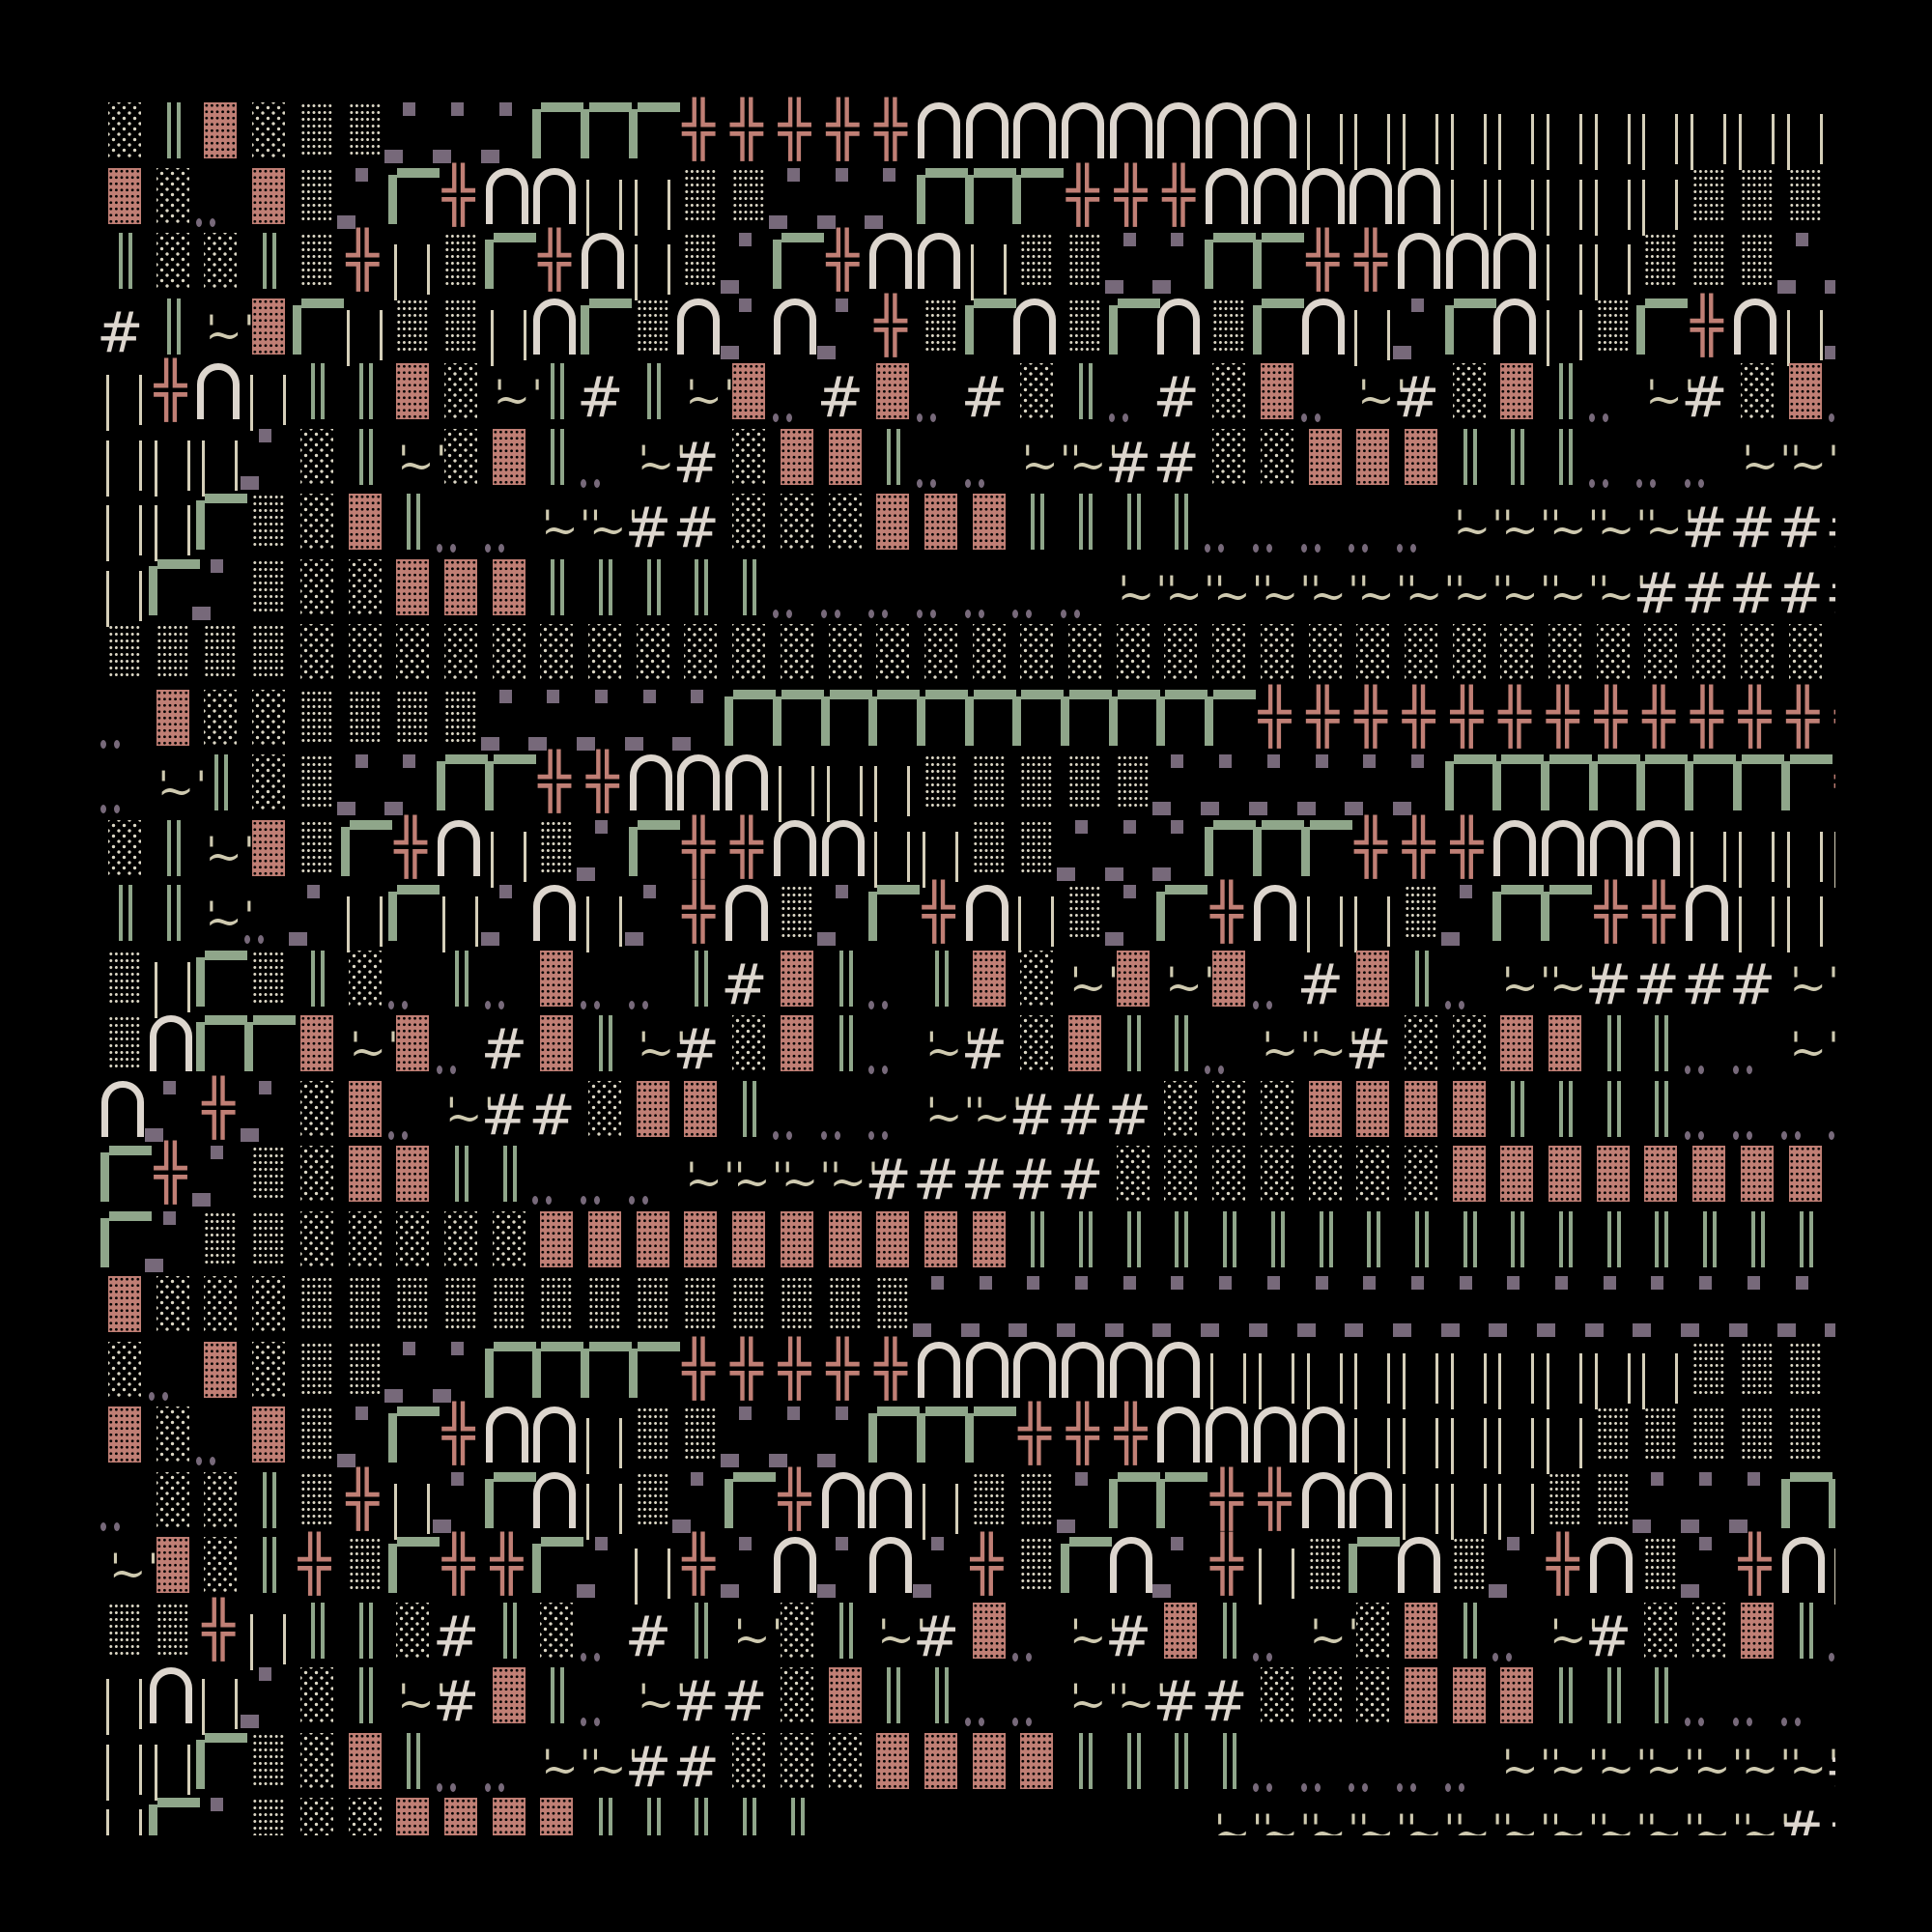 The width and height of the screenshot is (1932, 1932). What do you see at coordinates (966, 526) in the screenshot?
I see `glyph-row: ││┏▒░▓║‥‥~~##░░░▓▓▓║║║║‥‥‥‥‥~~~~~####` at bounding box center [966, 526].